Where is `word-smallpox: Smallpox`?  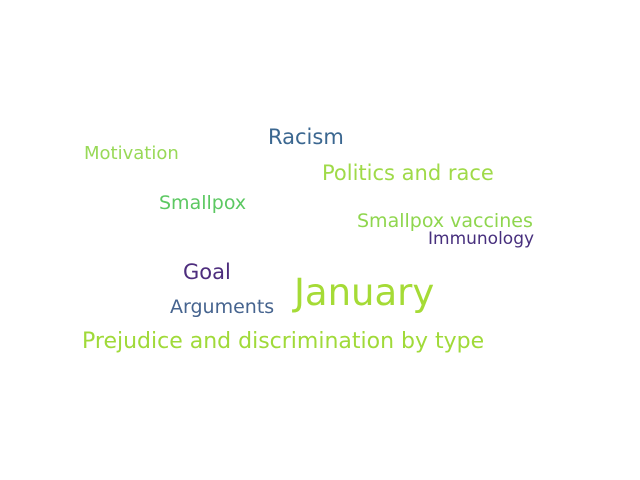 word-smallpox: Smallpox is located at coordinates (203, 203).